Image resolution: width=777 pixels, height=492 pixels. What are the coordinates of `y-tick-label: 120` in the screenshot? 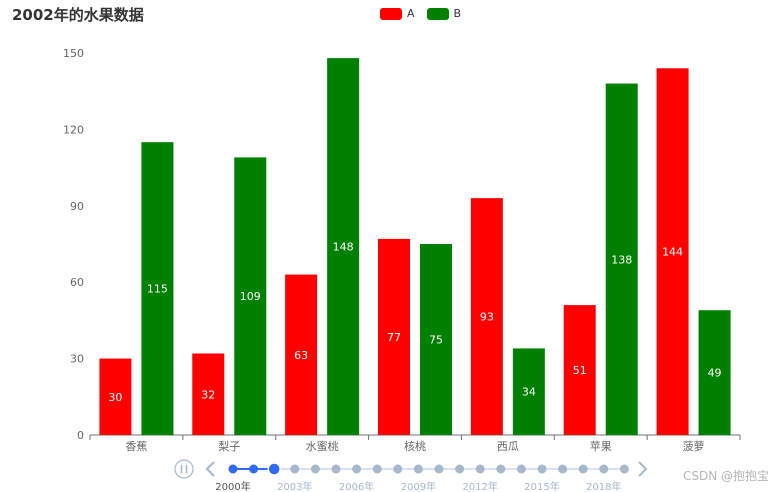 It's located at (73, 129).